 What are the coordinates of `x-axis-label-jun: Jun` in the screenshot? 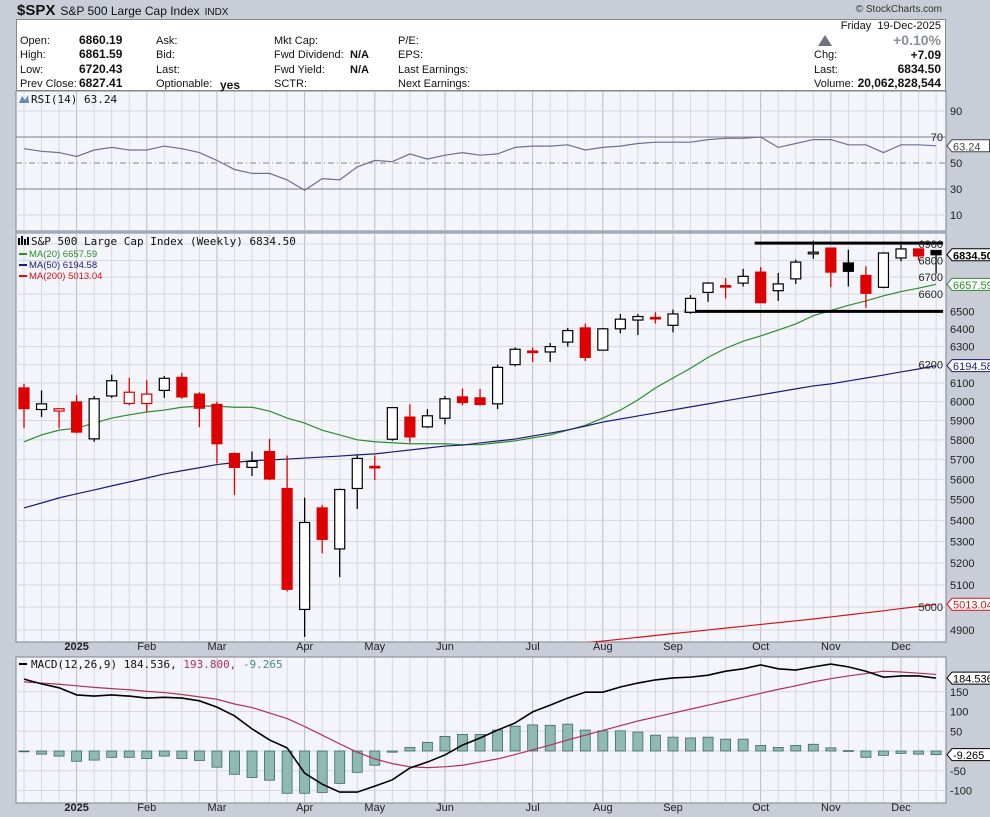 It's located at (445, 808).